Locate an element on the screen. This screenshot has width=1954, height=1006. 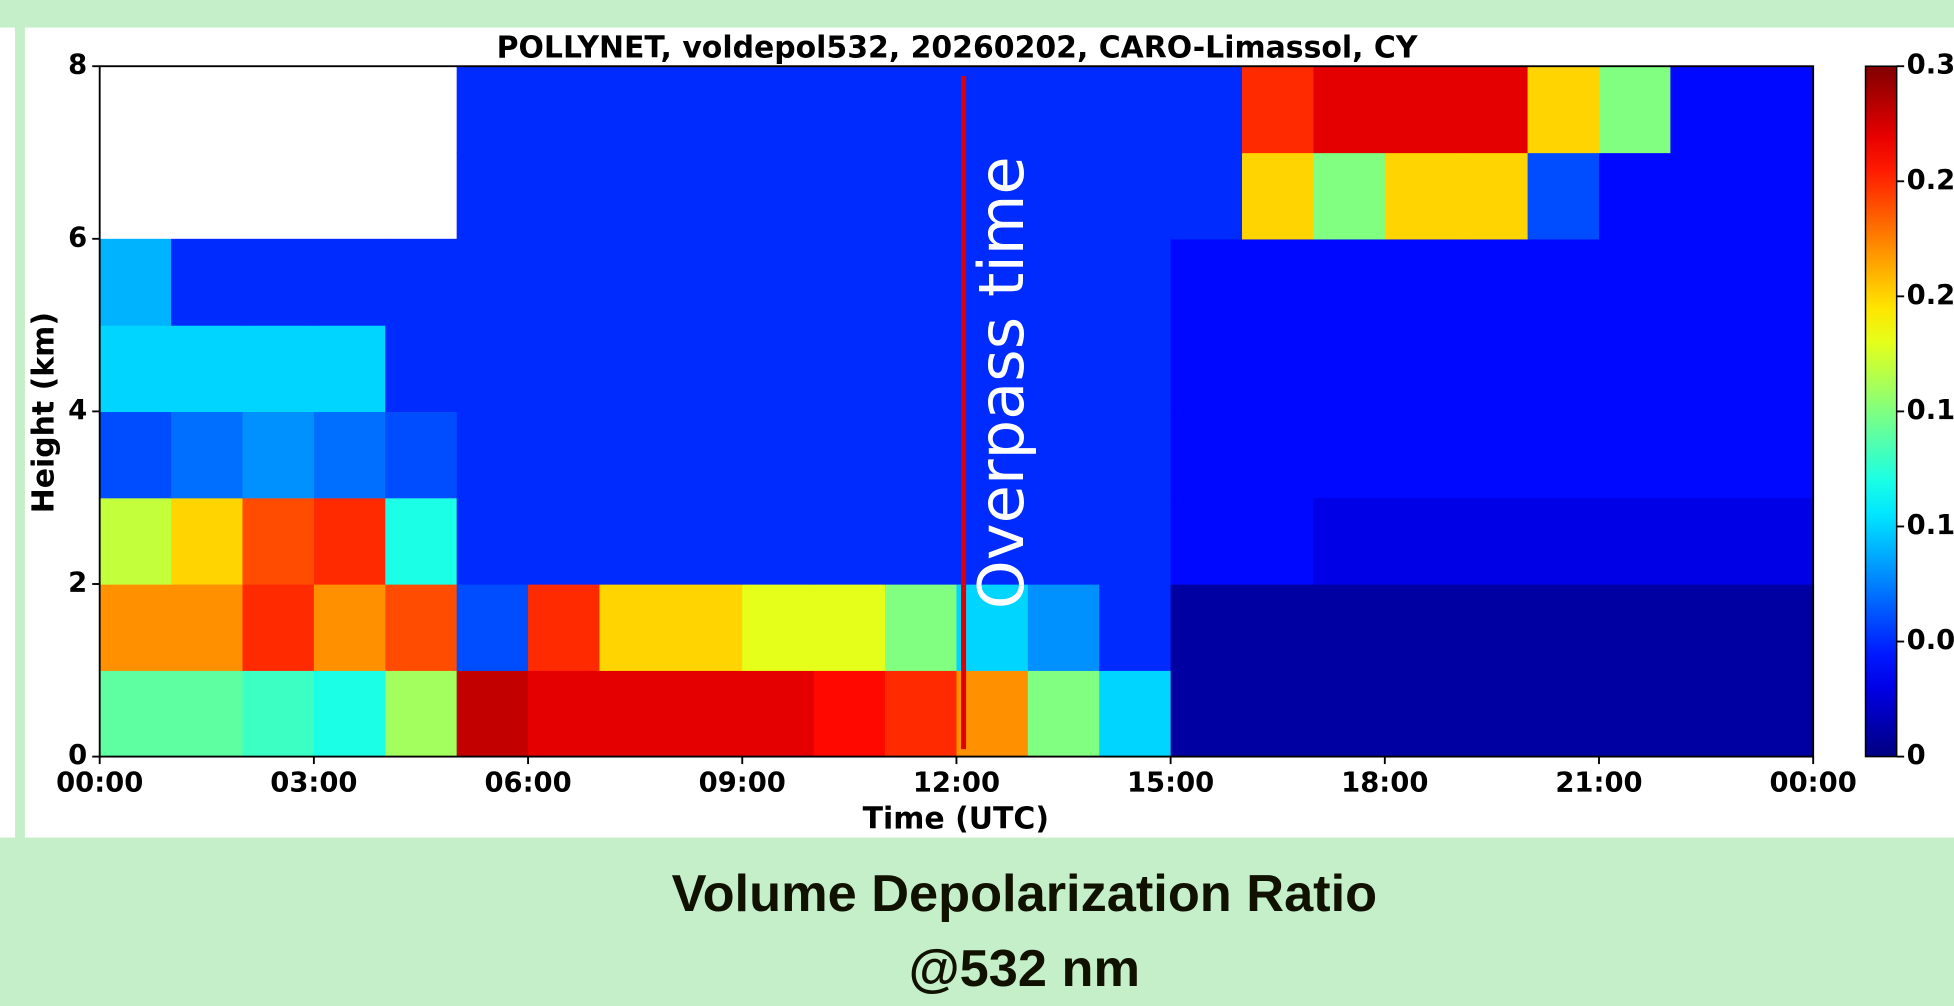
x-tick-label: 00:00 is located at coordinates (99, 783).